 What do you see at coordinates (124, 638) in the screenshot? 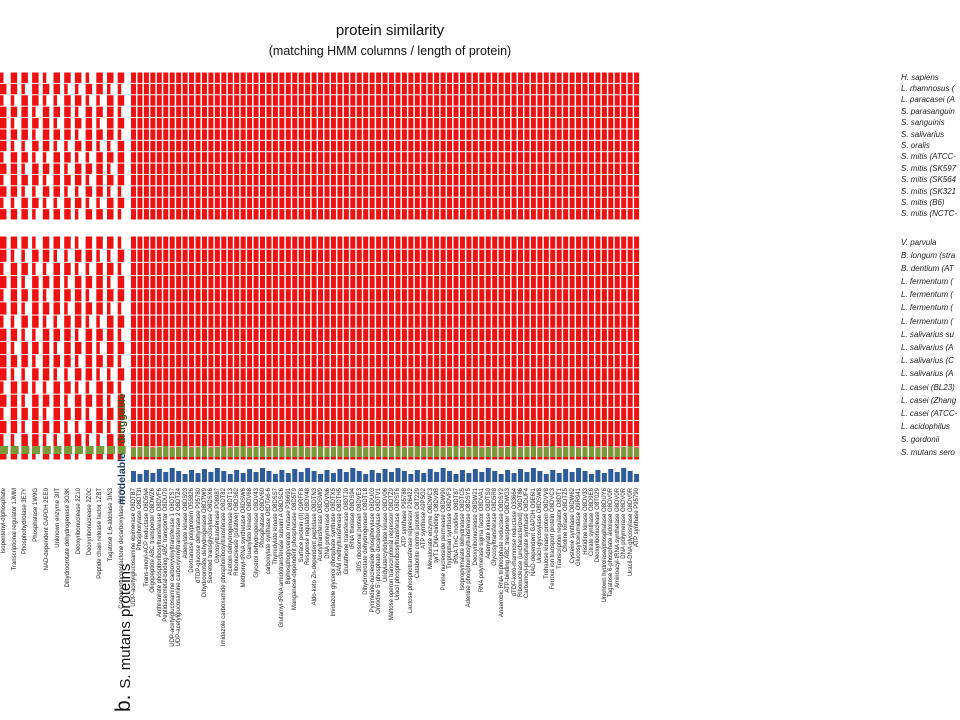
I see `panel-label: b. S. mutans proteins` at bounding box center [124, 638].